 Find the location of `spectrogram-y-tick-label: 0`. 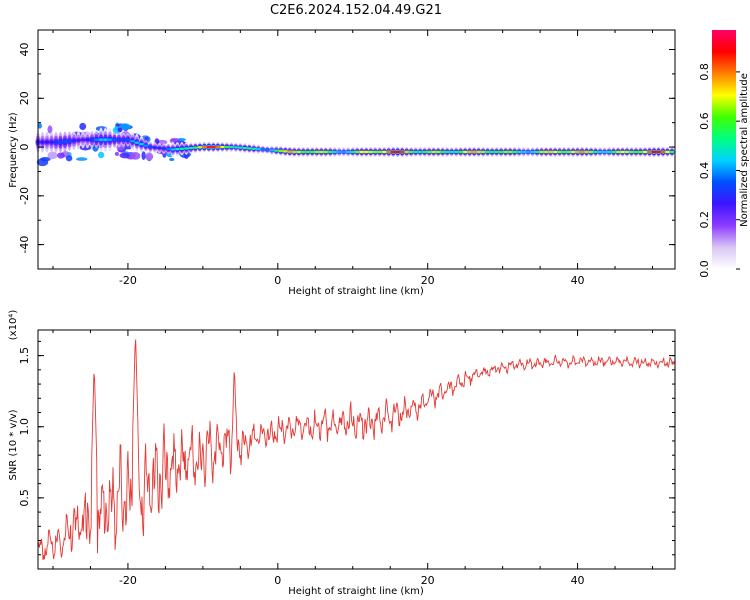

spectrogram-y-tick-label: 0 is located at coordinates (24, 147).